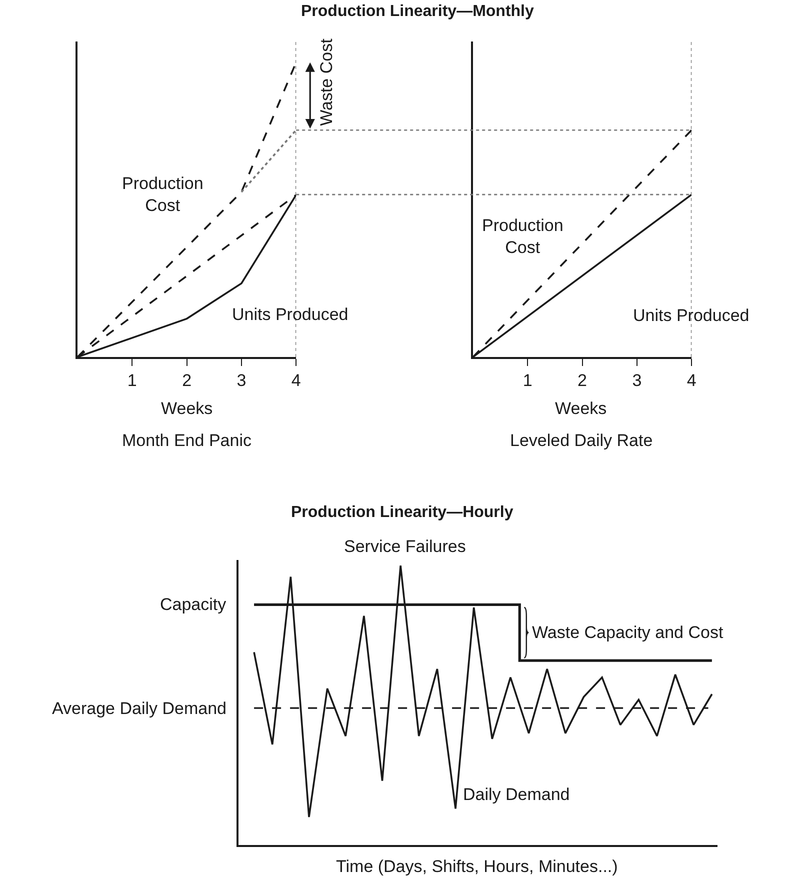 This screenshot has width=788, height=879. What do you see at coordinates (628, 632) in the screenshot?
I see `annotation: Waste Capacity and Cost` at bounding box center [628, 632].